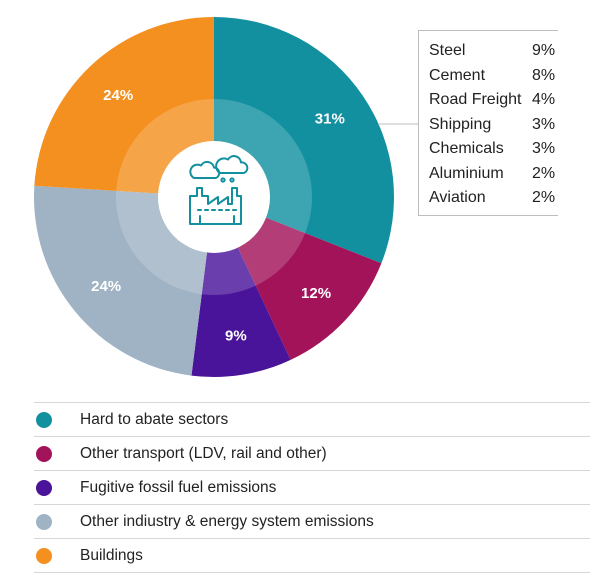 The width and height of the screenshot is (600, 580). I want to click on breakdown-item-shipping: Shipping 3%, so click(493, 125).